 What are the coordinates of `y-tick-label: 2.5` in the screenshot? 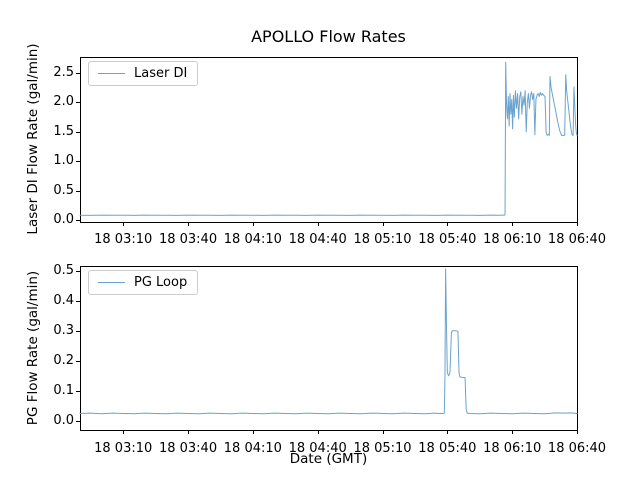 It's located at (63, 72).